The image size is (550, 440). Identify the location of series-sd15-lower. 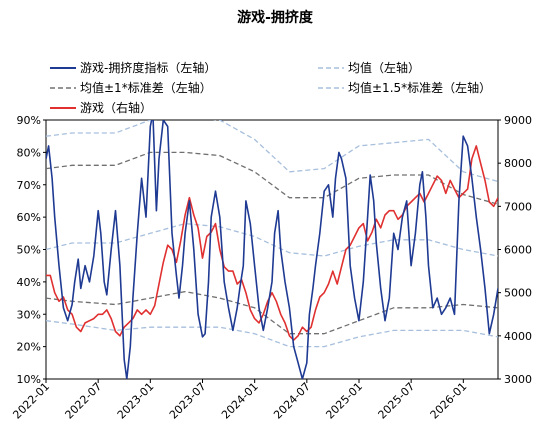
(272, 334).